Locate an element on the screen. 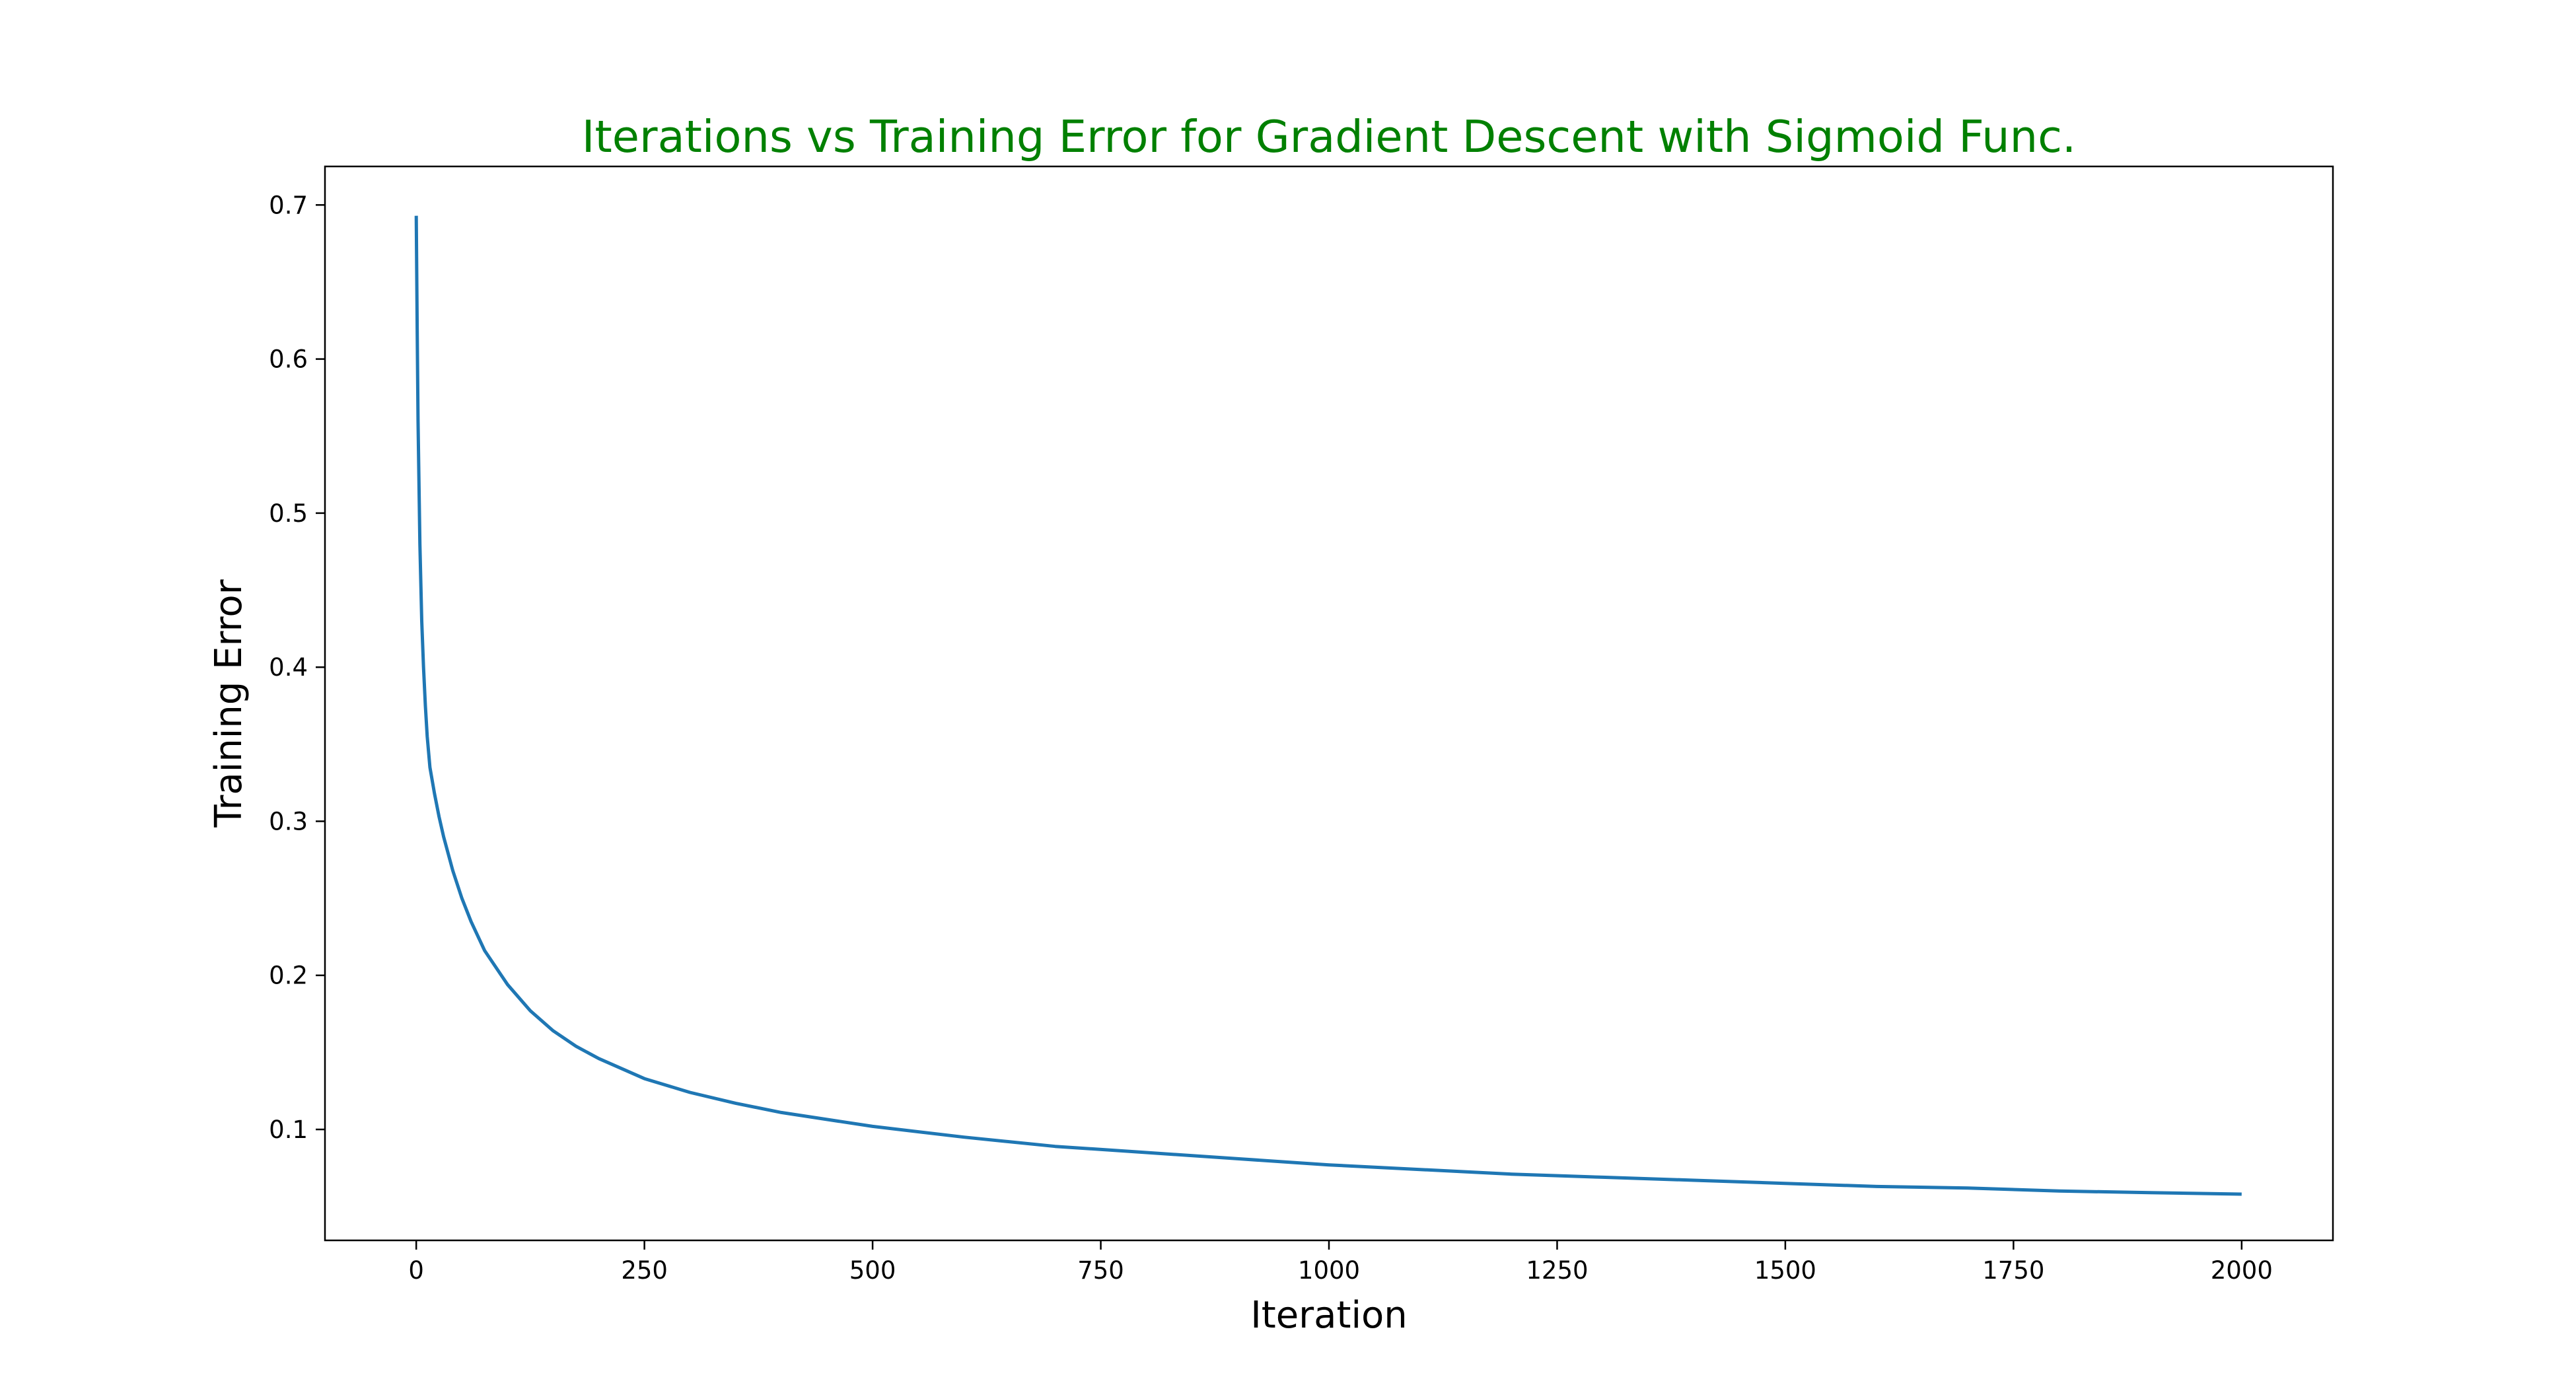 The width and height of the screenshot is (2576, 1387). x-tick-label: 1500 is located at coordinates (1785, 1270).